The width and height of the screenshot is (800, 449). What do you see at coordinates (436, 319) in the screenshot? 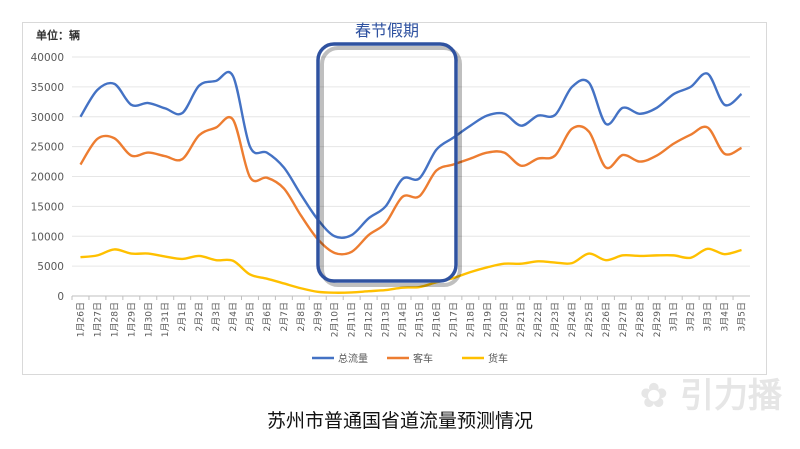
I see `x-tick-label: 2月16日` at bounding box center [436, 319].